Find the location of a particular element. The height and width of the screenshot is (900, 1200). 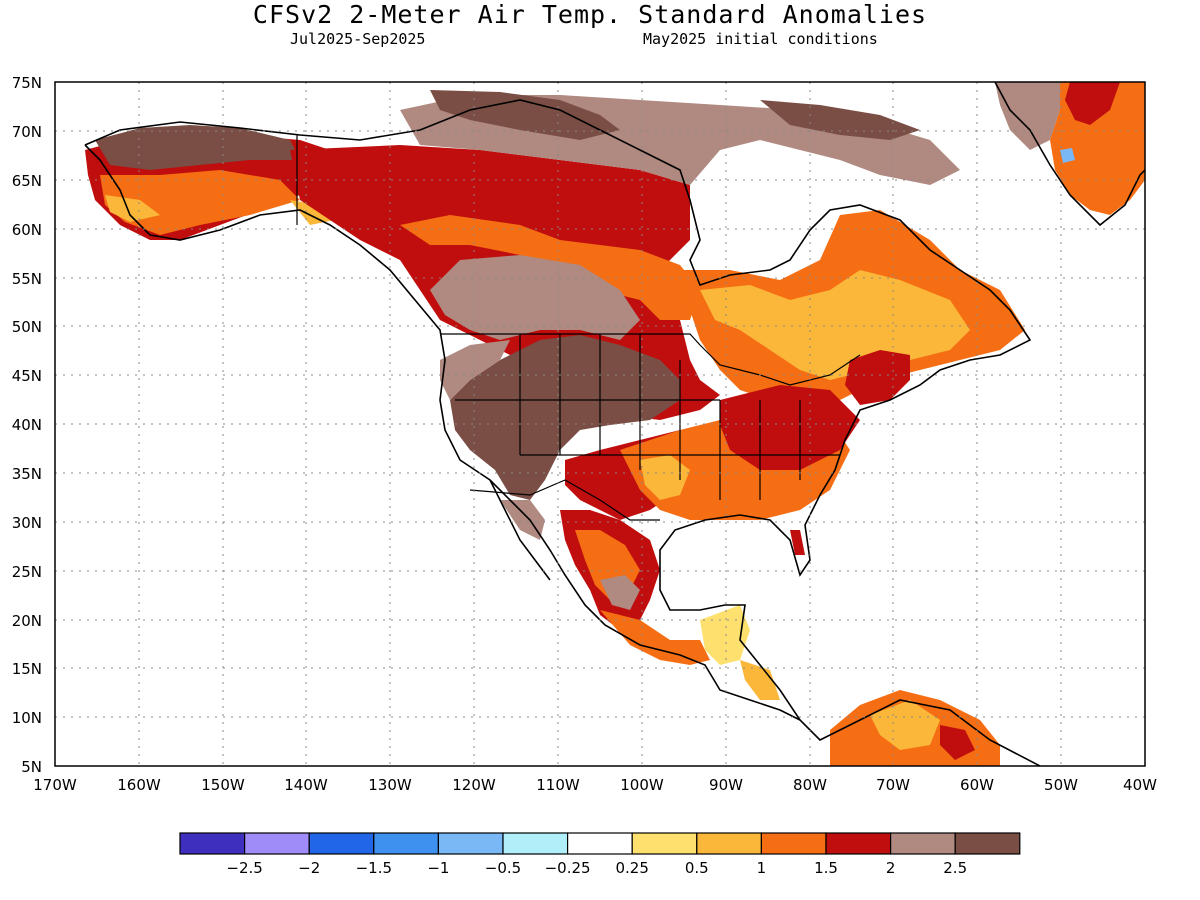

field-samerica-yellow is located at coordinates (905, 725).